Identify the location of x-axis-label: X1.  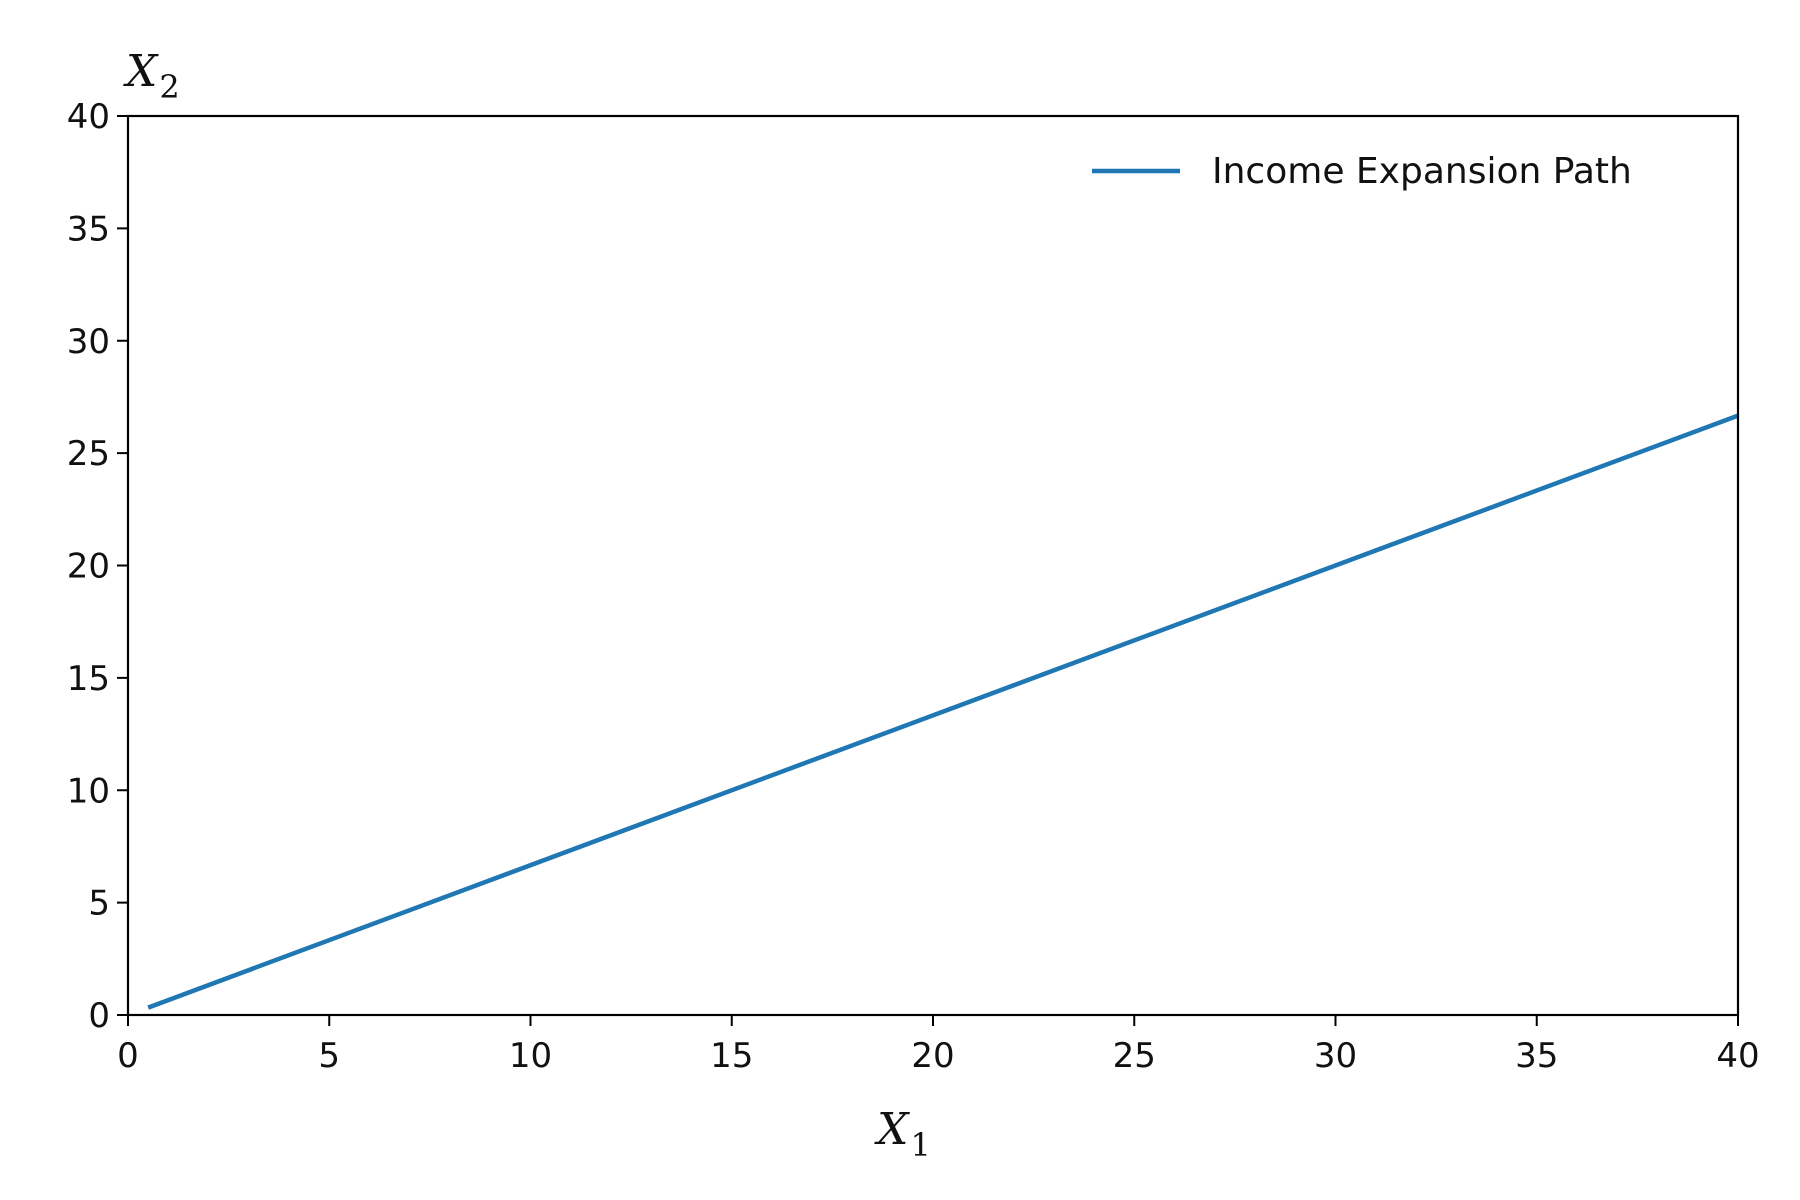
(902, 1134).